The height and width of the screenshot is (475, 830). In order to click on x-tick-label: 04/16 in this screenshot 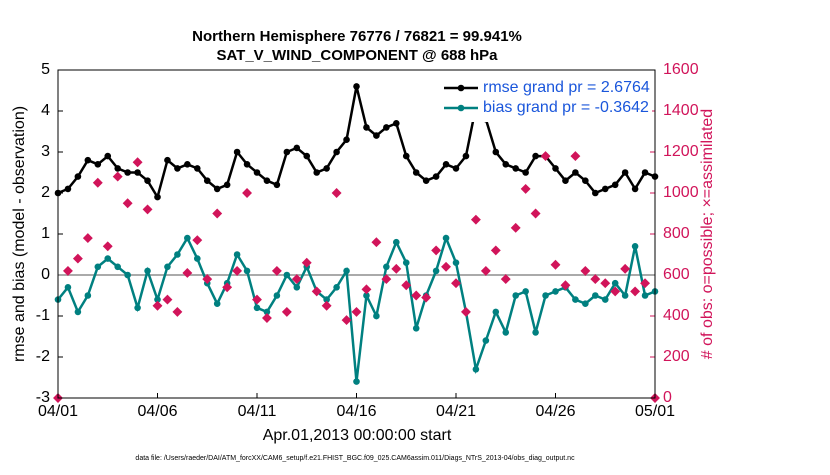, I will do `click(356, 411)`.